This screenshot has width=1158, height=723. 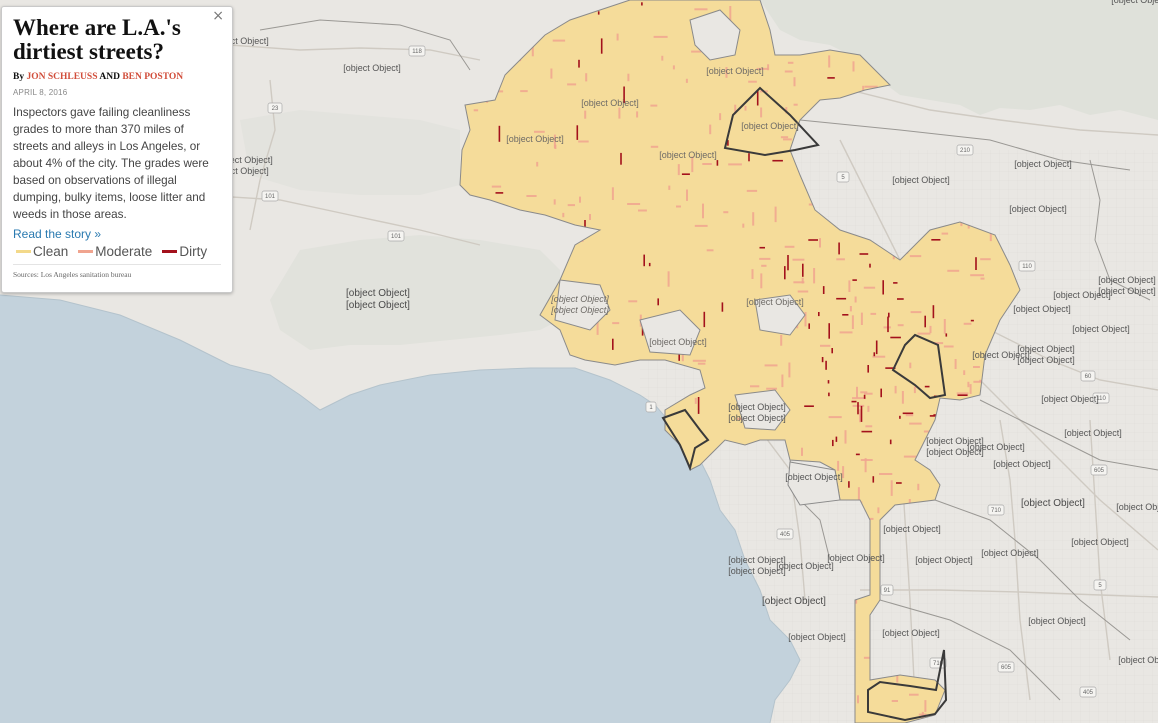 I want to click on legend-label-dirty: Dirty, so click(x=193, y=251).